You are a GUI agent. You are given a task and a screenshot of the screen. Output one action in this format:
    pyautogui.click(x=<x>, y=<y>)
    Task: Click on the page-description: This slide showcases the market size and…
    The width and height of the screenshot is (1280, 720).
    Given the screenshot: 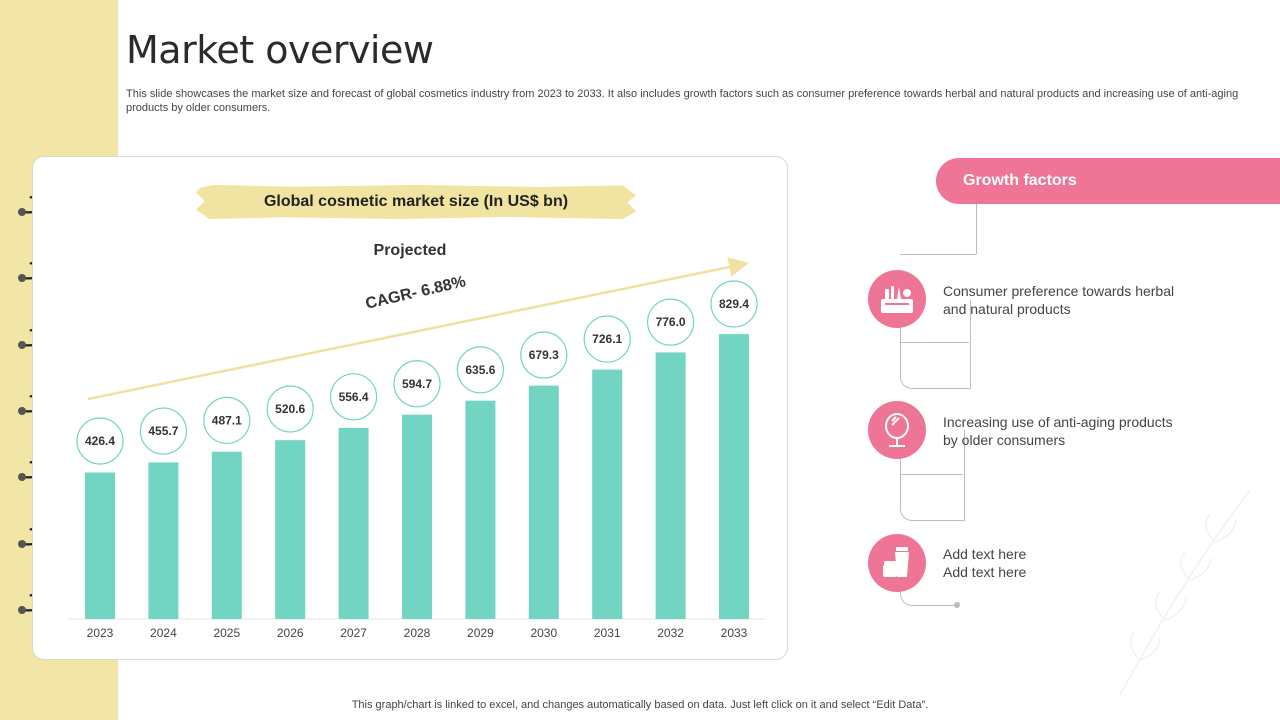 What is the action you would take?
    pyautogui.click(x=682, y=101)
    